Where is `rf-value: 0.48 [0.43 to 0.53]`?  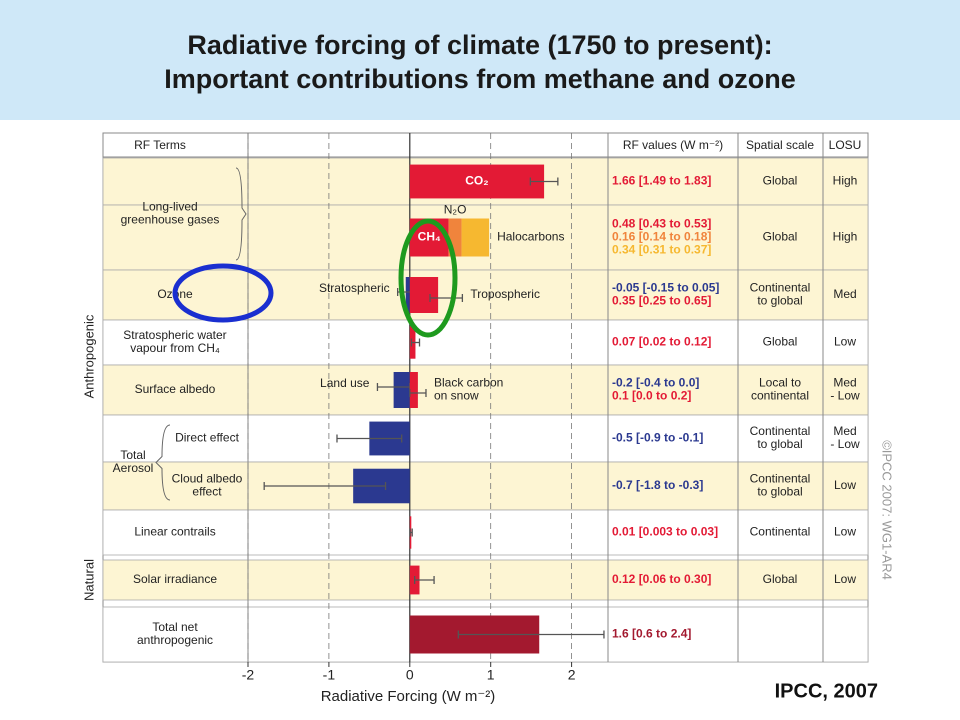
rf-value: 0.48 [0.43 to 0.53] is located at coordinates (661, 224).